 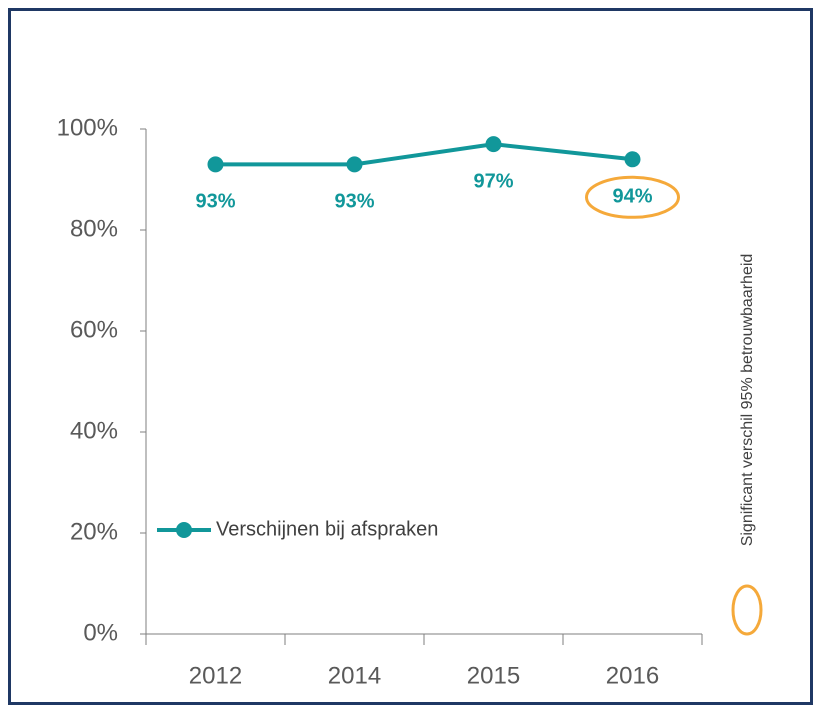 I want to click on data-label: 94%, so click(x=632, y=197).